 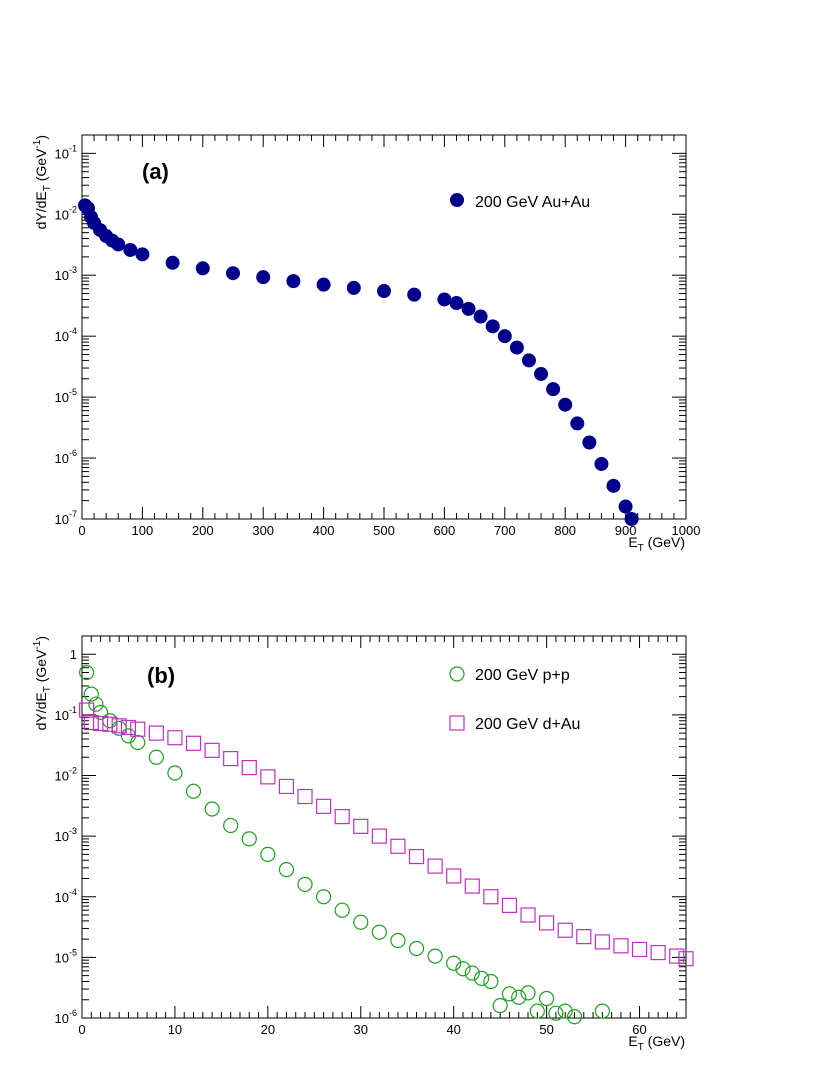 What do you see at coordinates (522, 675) in the screenshot?
I see `legend-label-p-p: 200 GeV p+p` at bounding box center [522, 675].